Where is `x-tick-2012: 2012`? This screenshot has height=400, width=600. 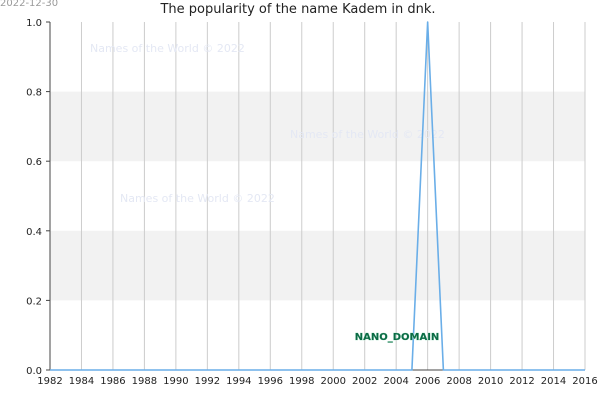
x-tick-2012: 2012 is located at coordinates (521, 381).